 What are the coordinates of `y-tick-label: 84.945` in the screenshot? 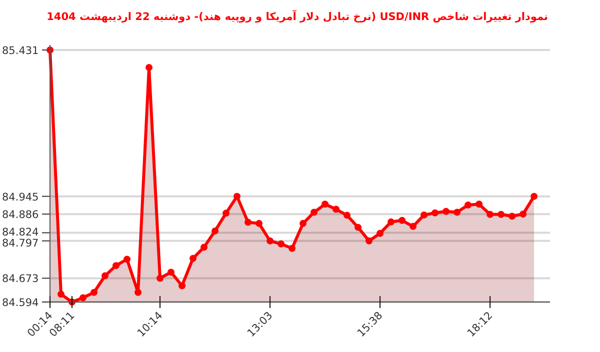 It's located at (20, 197).